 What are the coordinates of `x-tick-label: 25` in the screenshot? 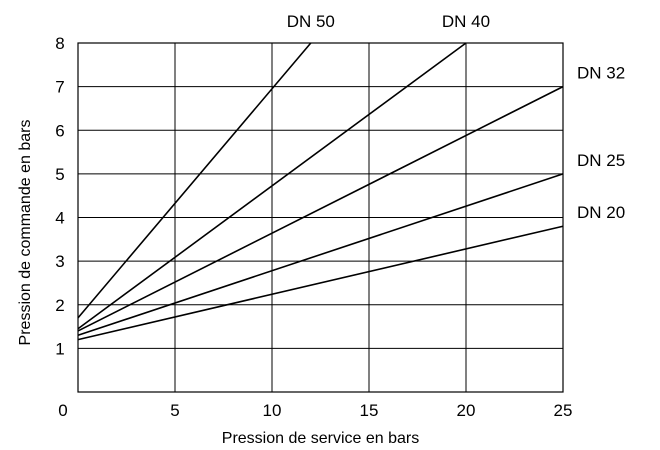 It's located at (563, 410).